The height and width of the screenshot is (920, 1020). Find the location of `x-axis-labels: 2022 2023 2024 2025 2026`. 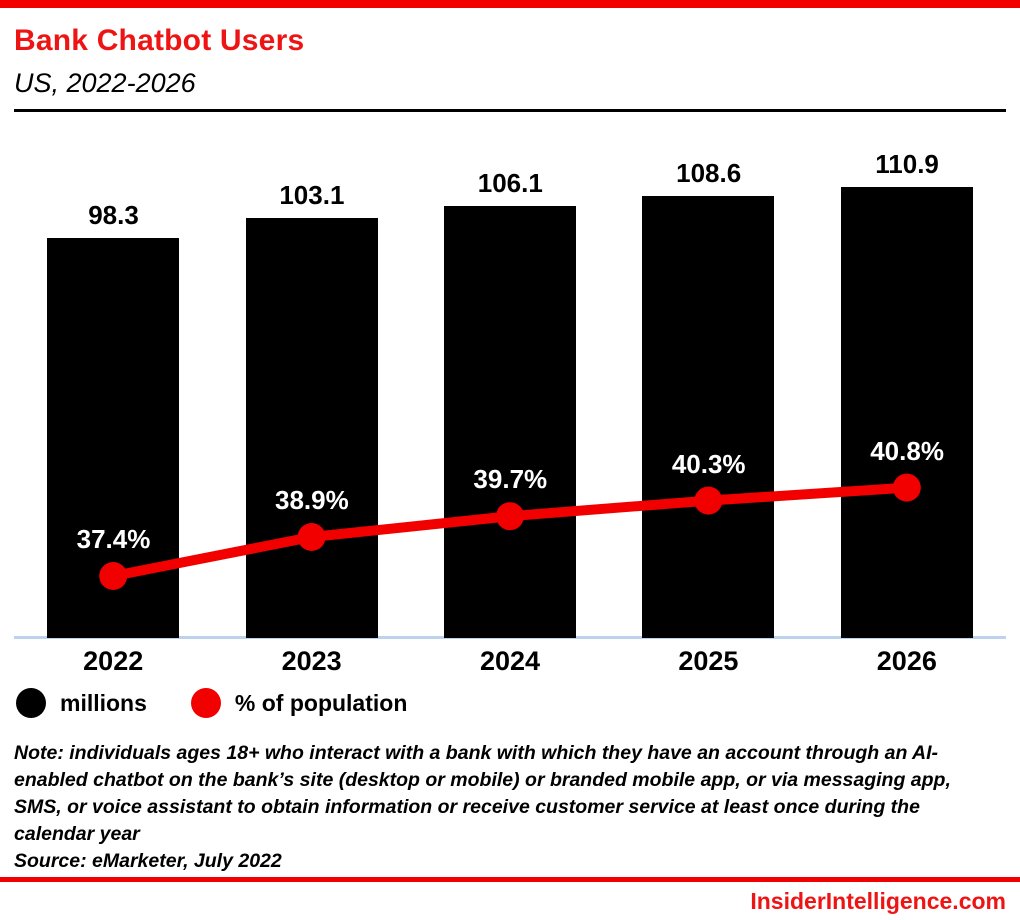

x-axis-labels: 2022 2023 2024 2025 2026 is located at coordinates (510, 661).